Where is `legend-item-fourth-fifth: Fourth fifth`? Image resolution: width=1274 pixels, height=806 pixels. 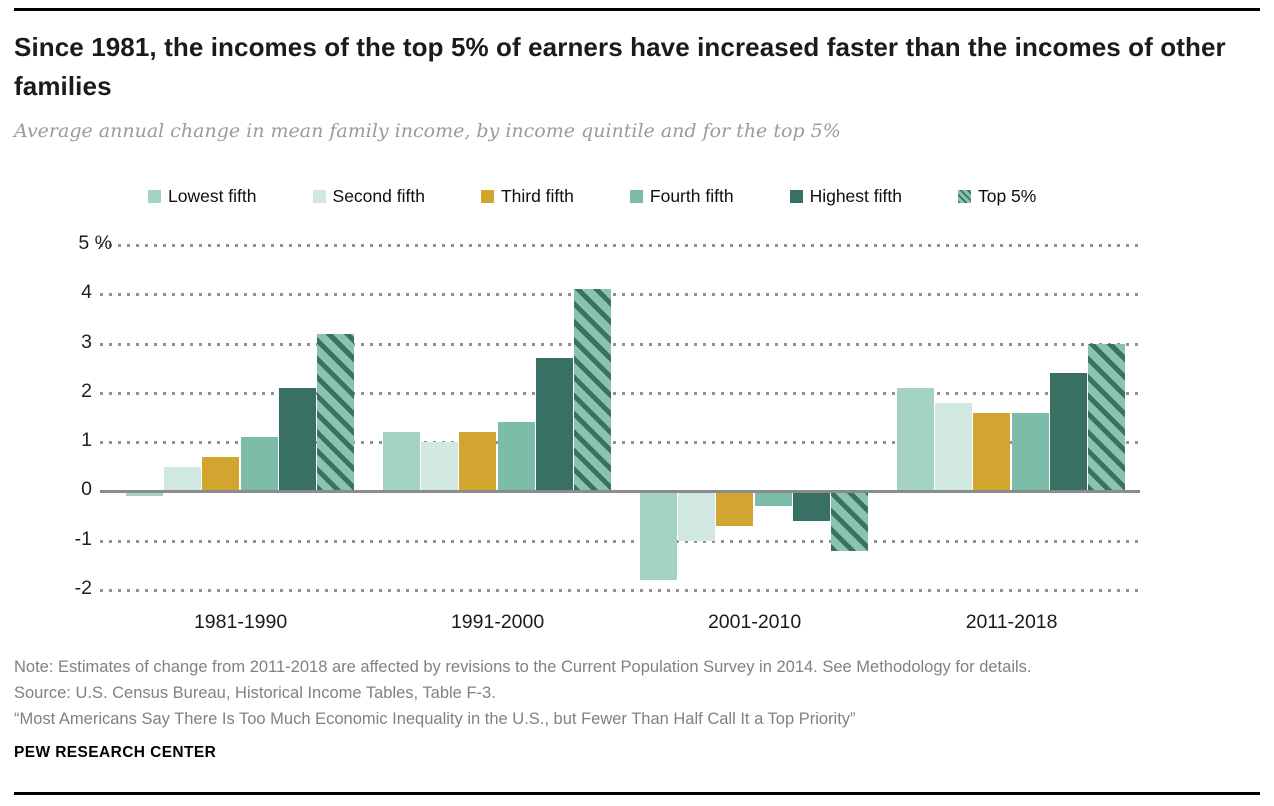
legend-item-fourth-fifth: Fourth fifth is located at coordinates (681, 196).